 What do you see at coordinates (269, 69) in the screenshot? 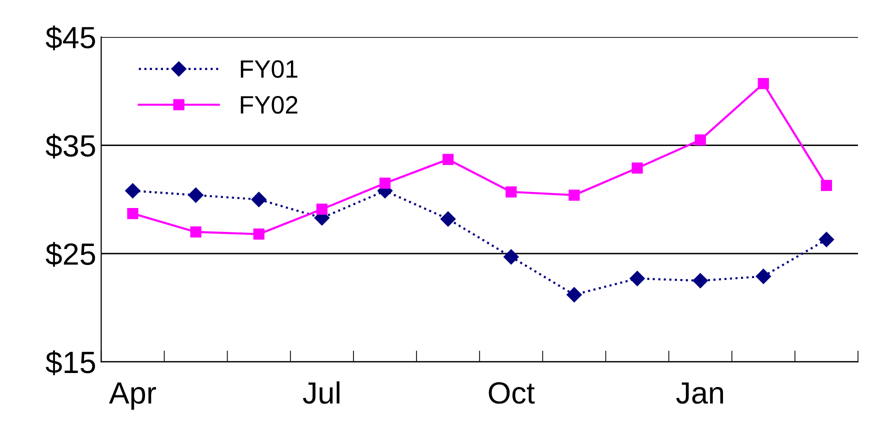
I see `legend-label: FY01` at bounding box center [269, 69].